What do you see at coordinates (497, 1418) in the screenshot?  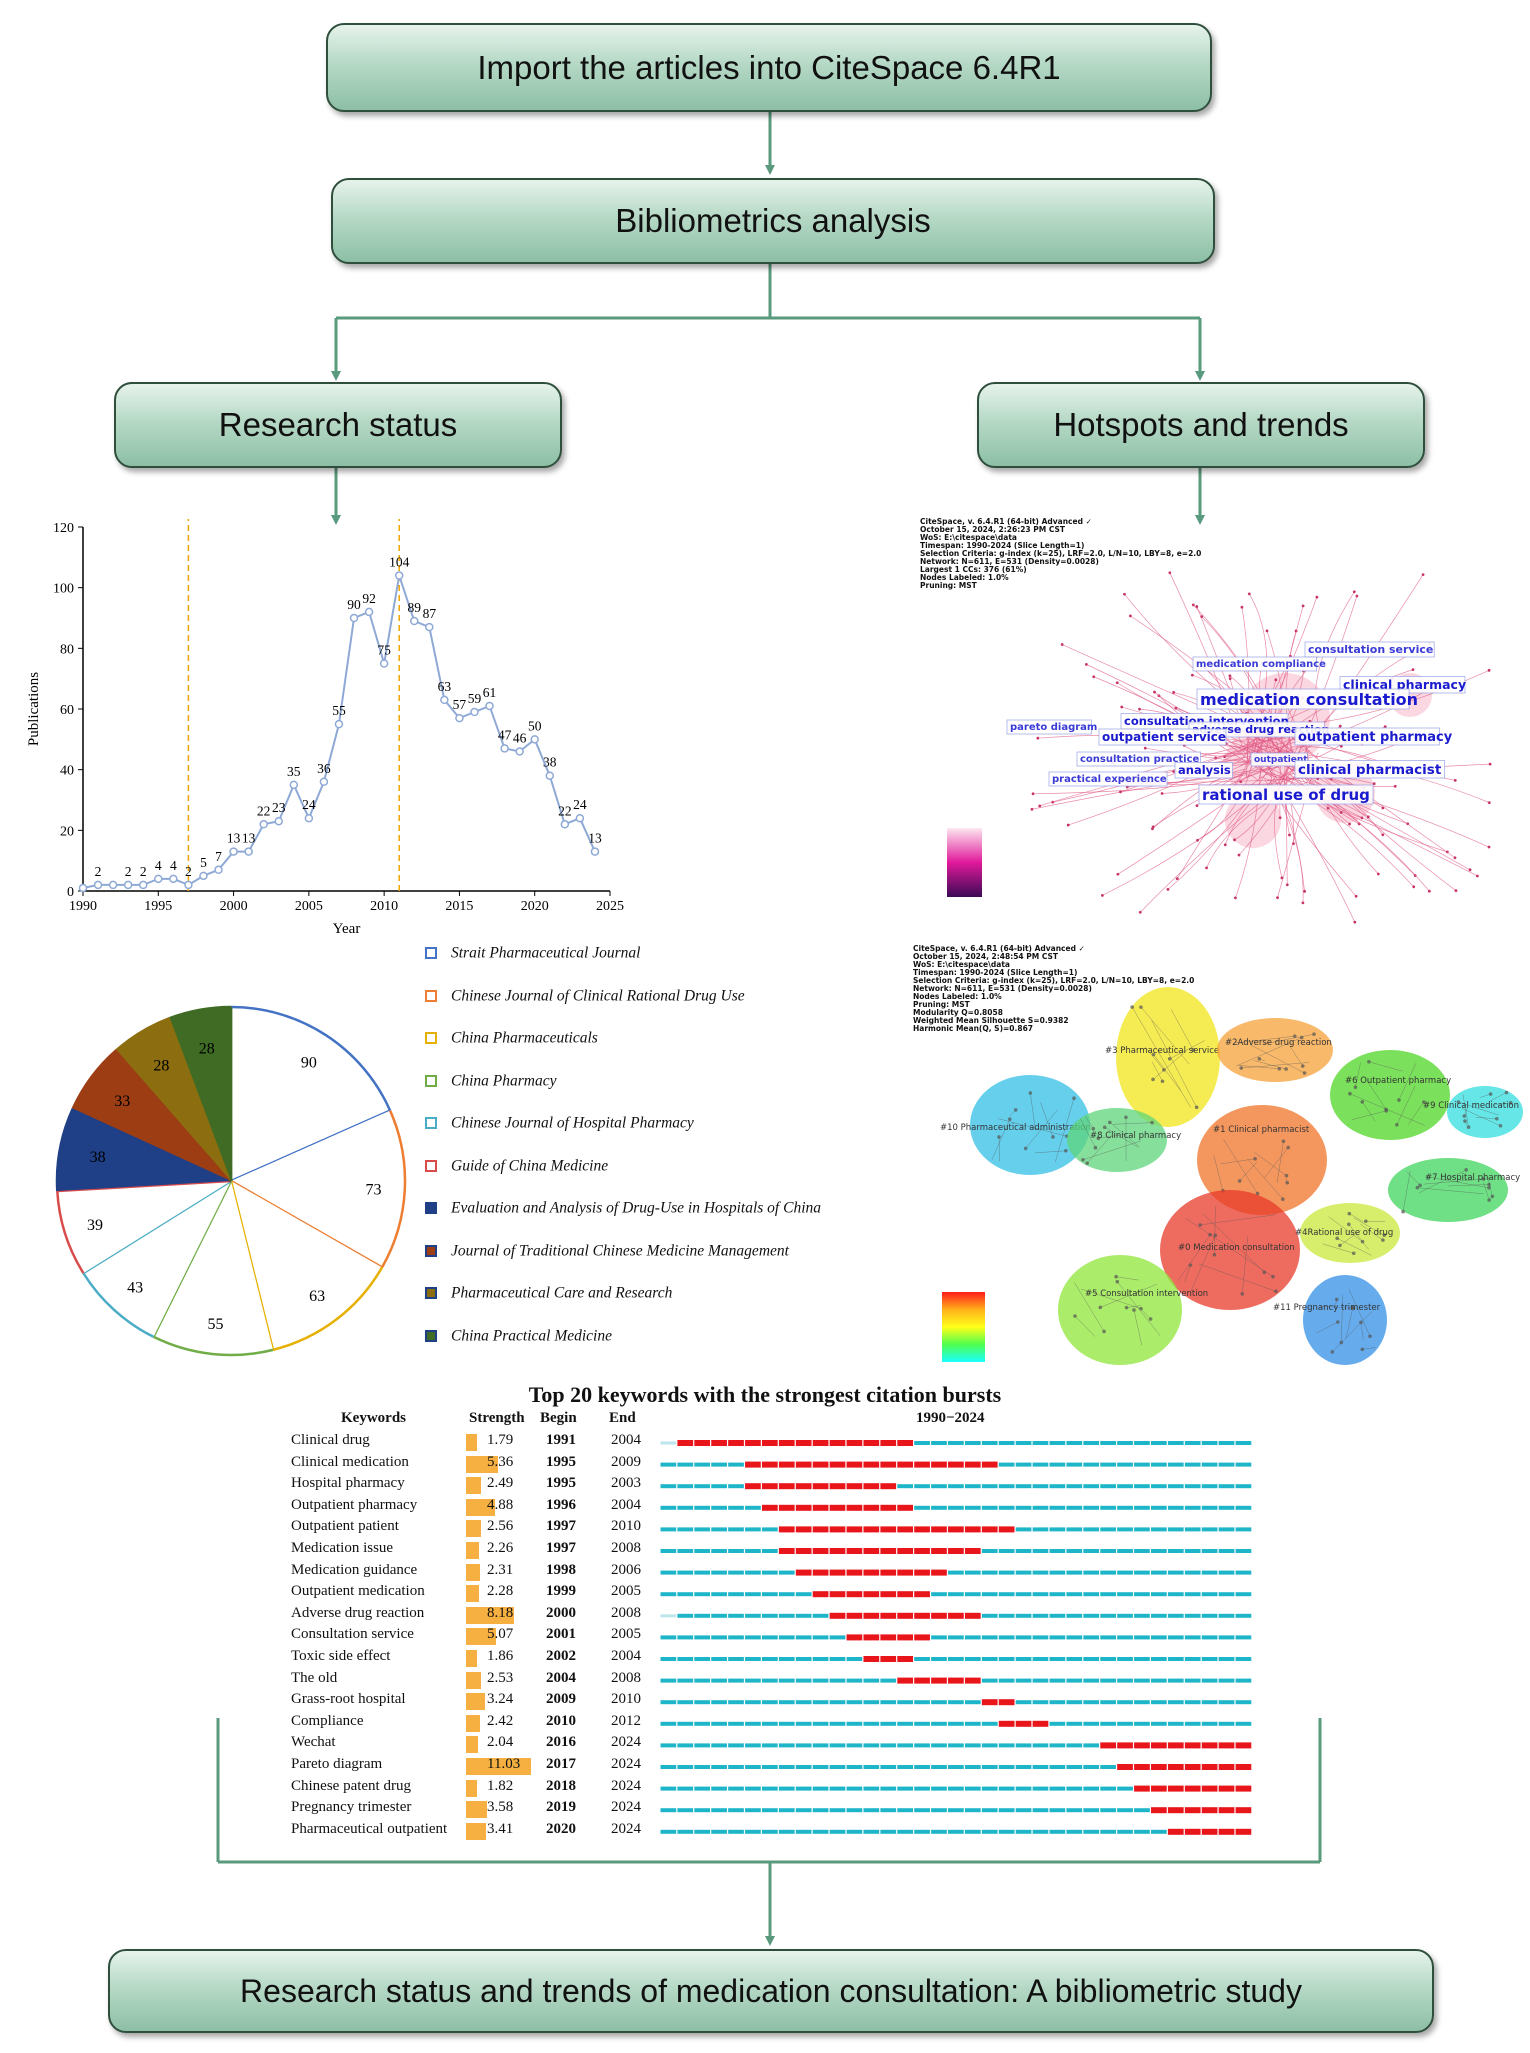 I see `header-strength: Strength` at bounding box center [497, 1418].